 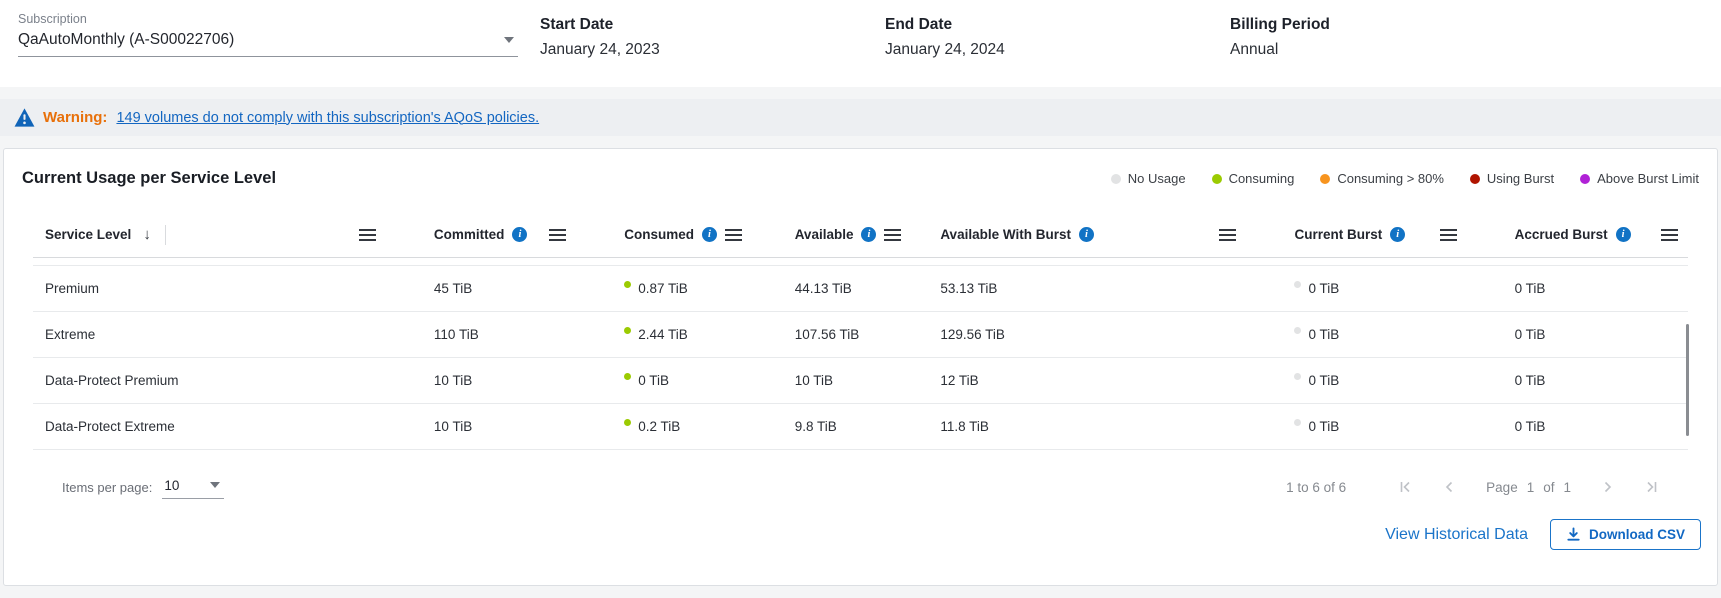 What do you see at coordinates (823, 288) in the screenshot?
I see `cell-available: 44.13 TiB` at bounding box center [823, 288].